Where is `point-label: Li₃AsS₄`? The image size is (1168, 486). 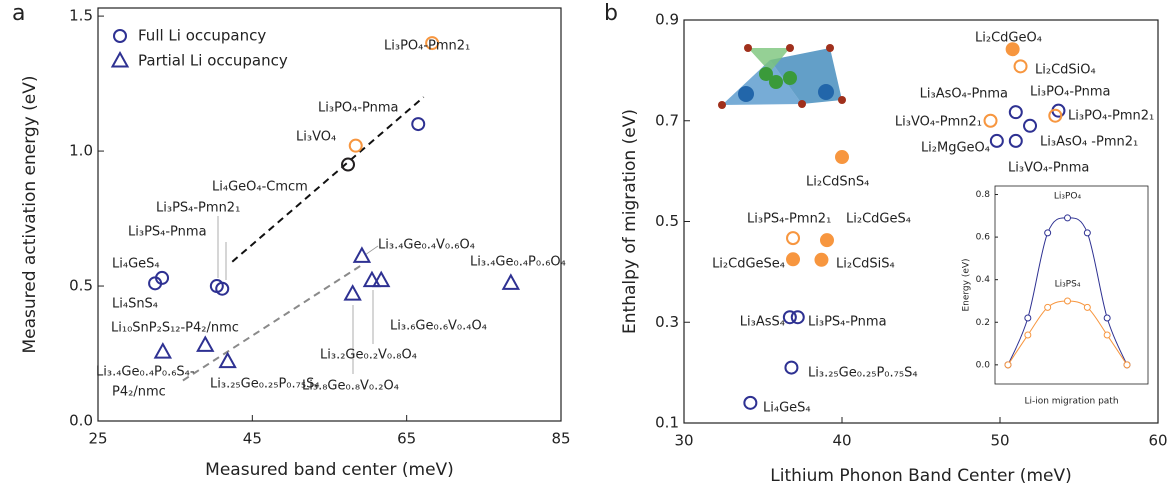
point-label: Li₃AsS₄ is located at coordinates (762, 322).